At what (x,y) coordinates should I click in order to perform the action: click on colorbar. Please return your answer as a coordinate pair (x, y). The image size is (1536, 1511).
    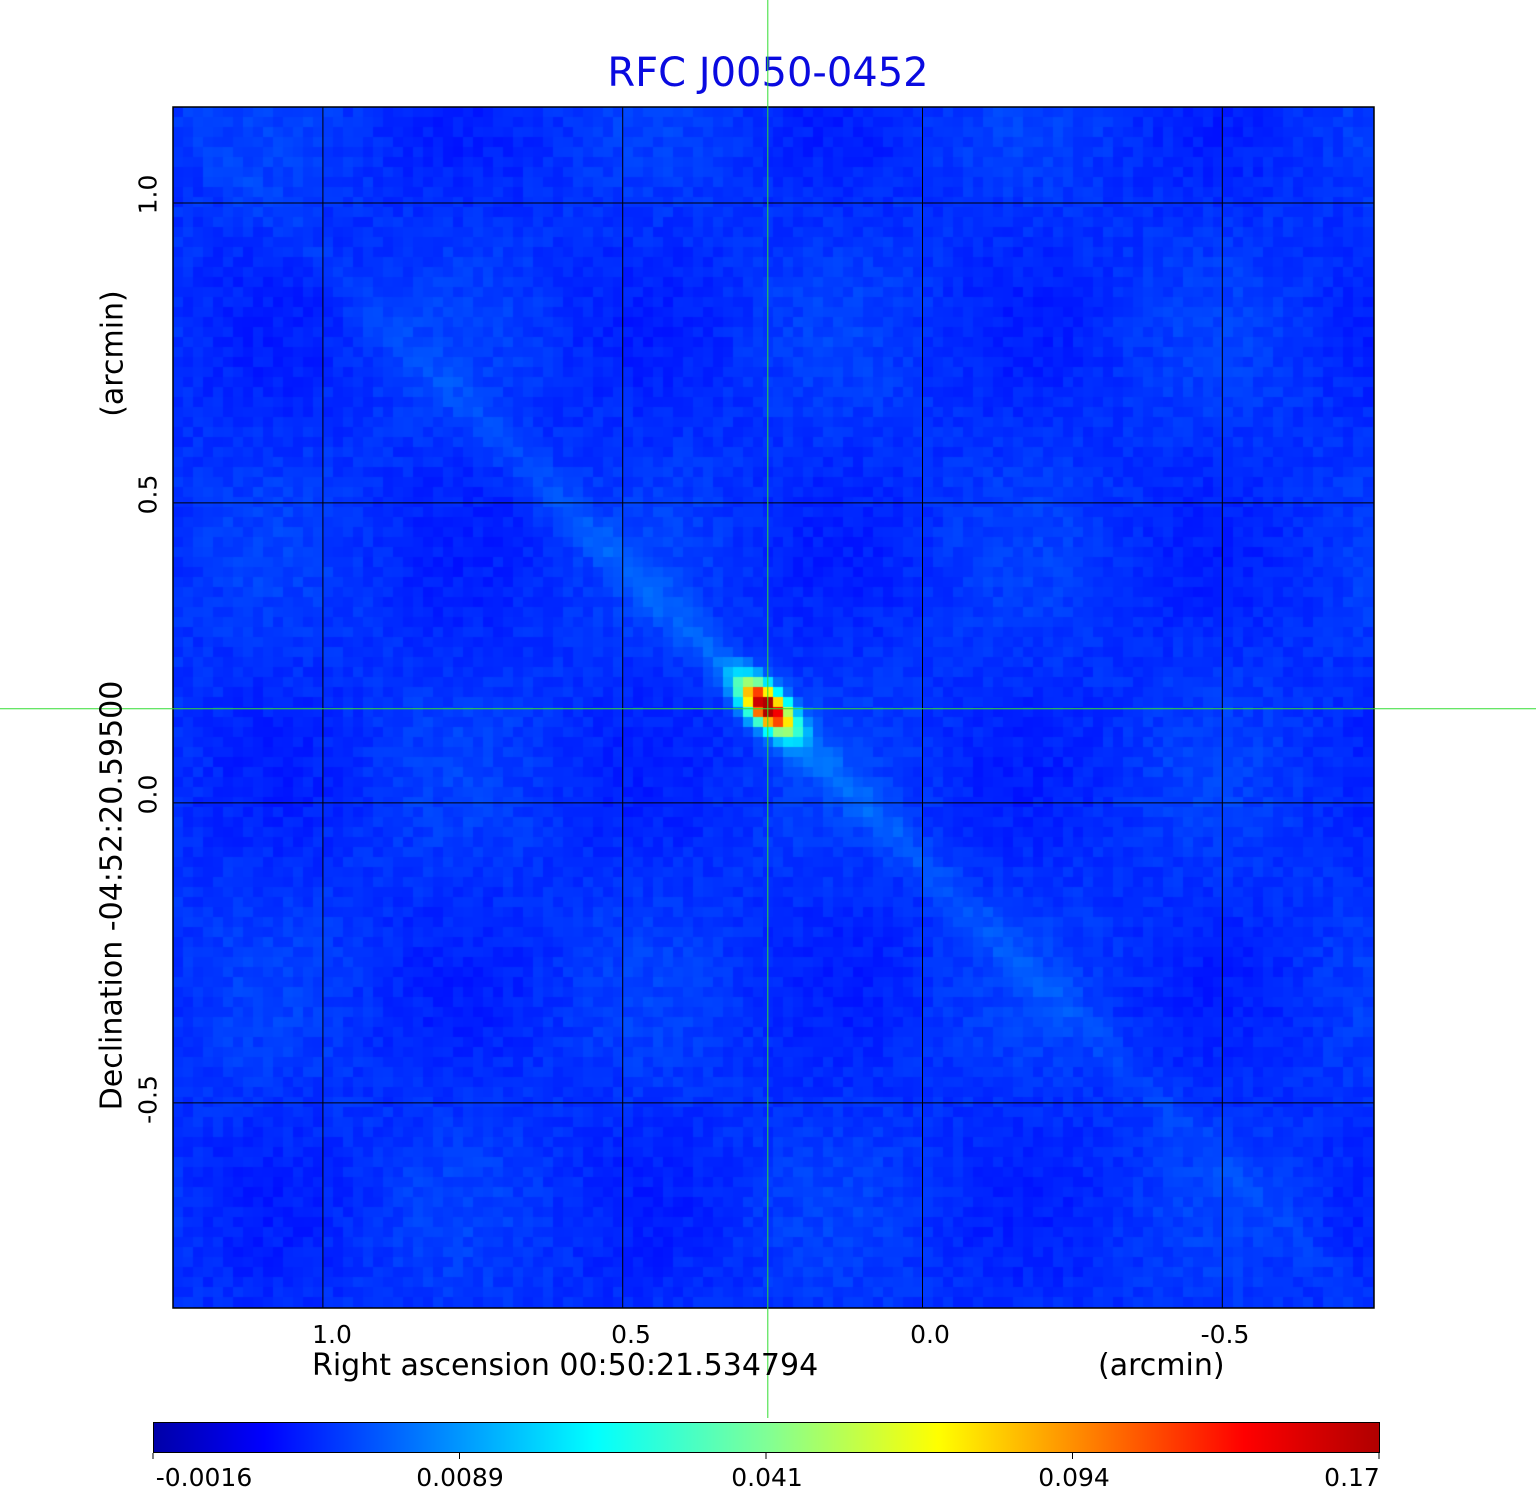
    Looking at the image, I should click on (766, 1437).